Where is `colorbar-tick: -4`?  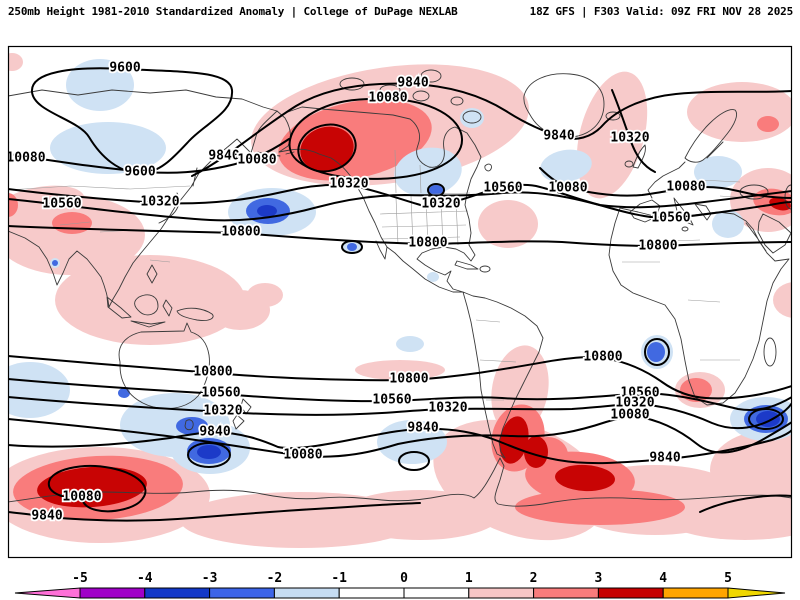
colorbar-tick: -4 is located at coordinates (145, 578).